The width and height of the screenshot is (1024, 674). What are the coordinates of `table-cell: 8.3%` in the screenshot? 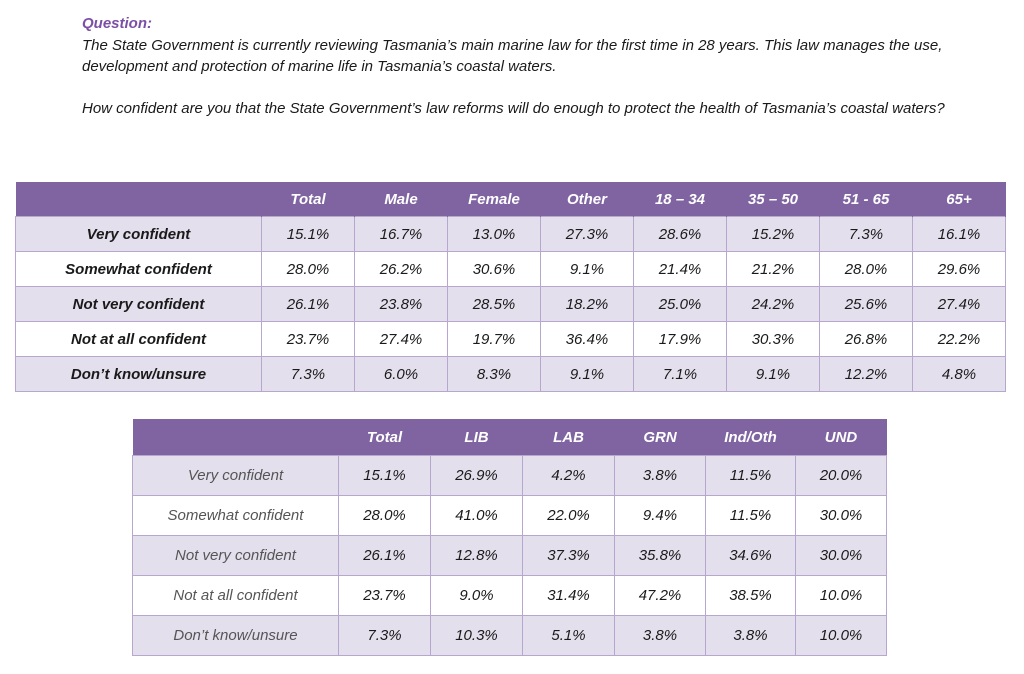 It's located at (494, 374).